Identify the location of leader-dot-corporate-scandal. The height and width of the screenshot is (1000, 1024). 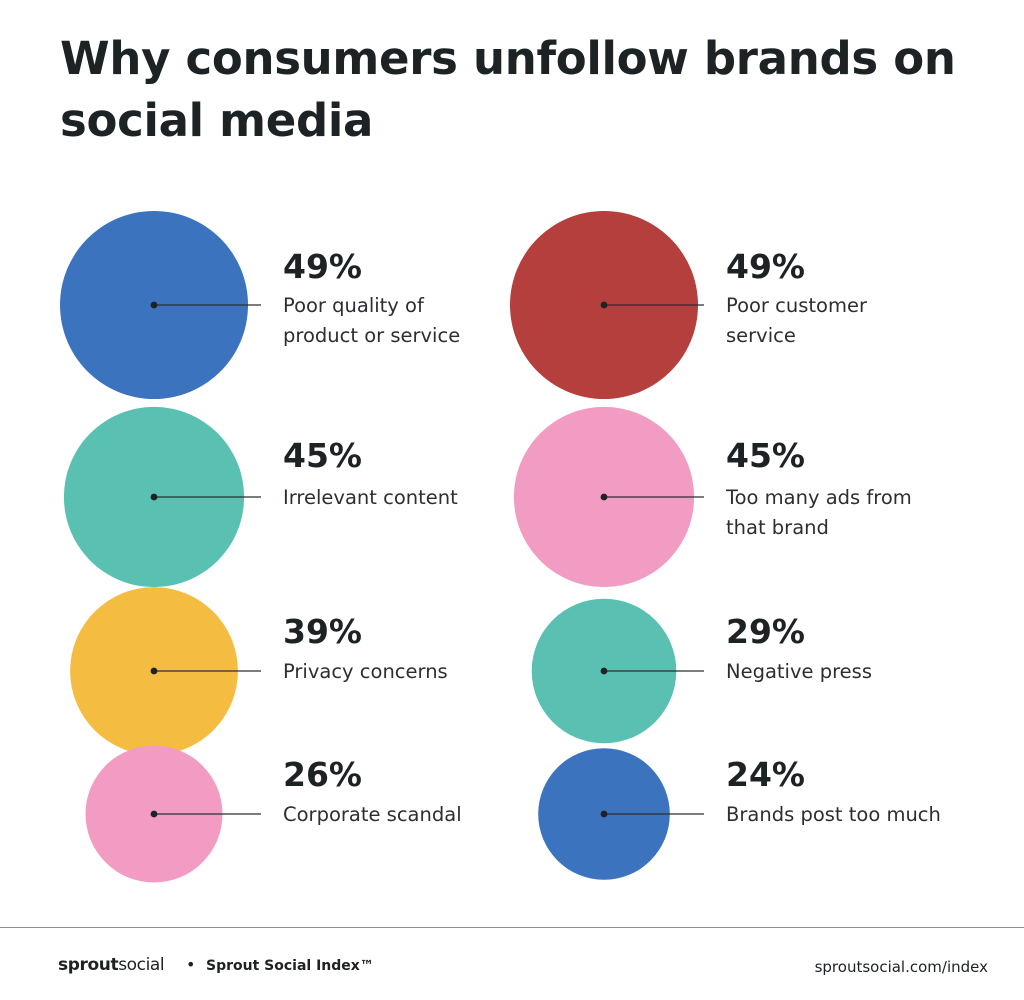
(154, 814).